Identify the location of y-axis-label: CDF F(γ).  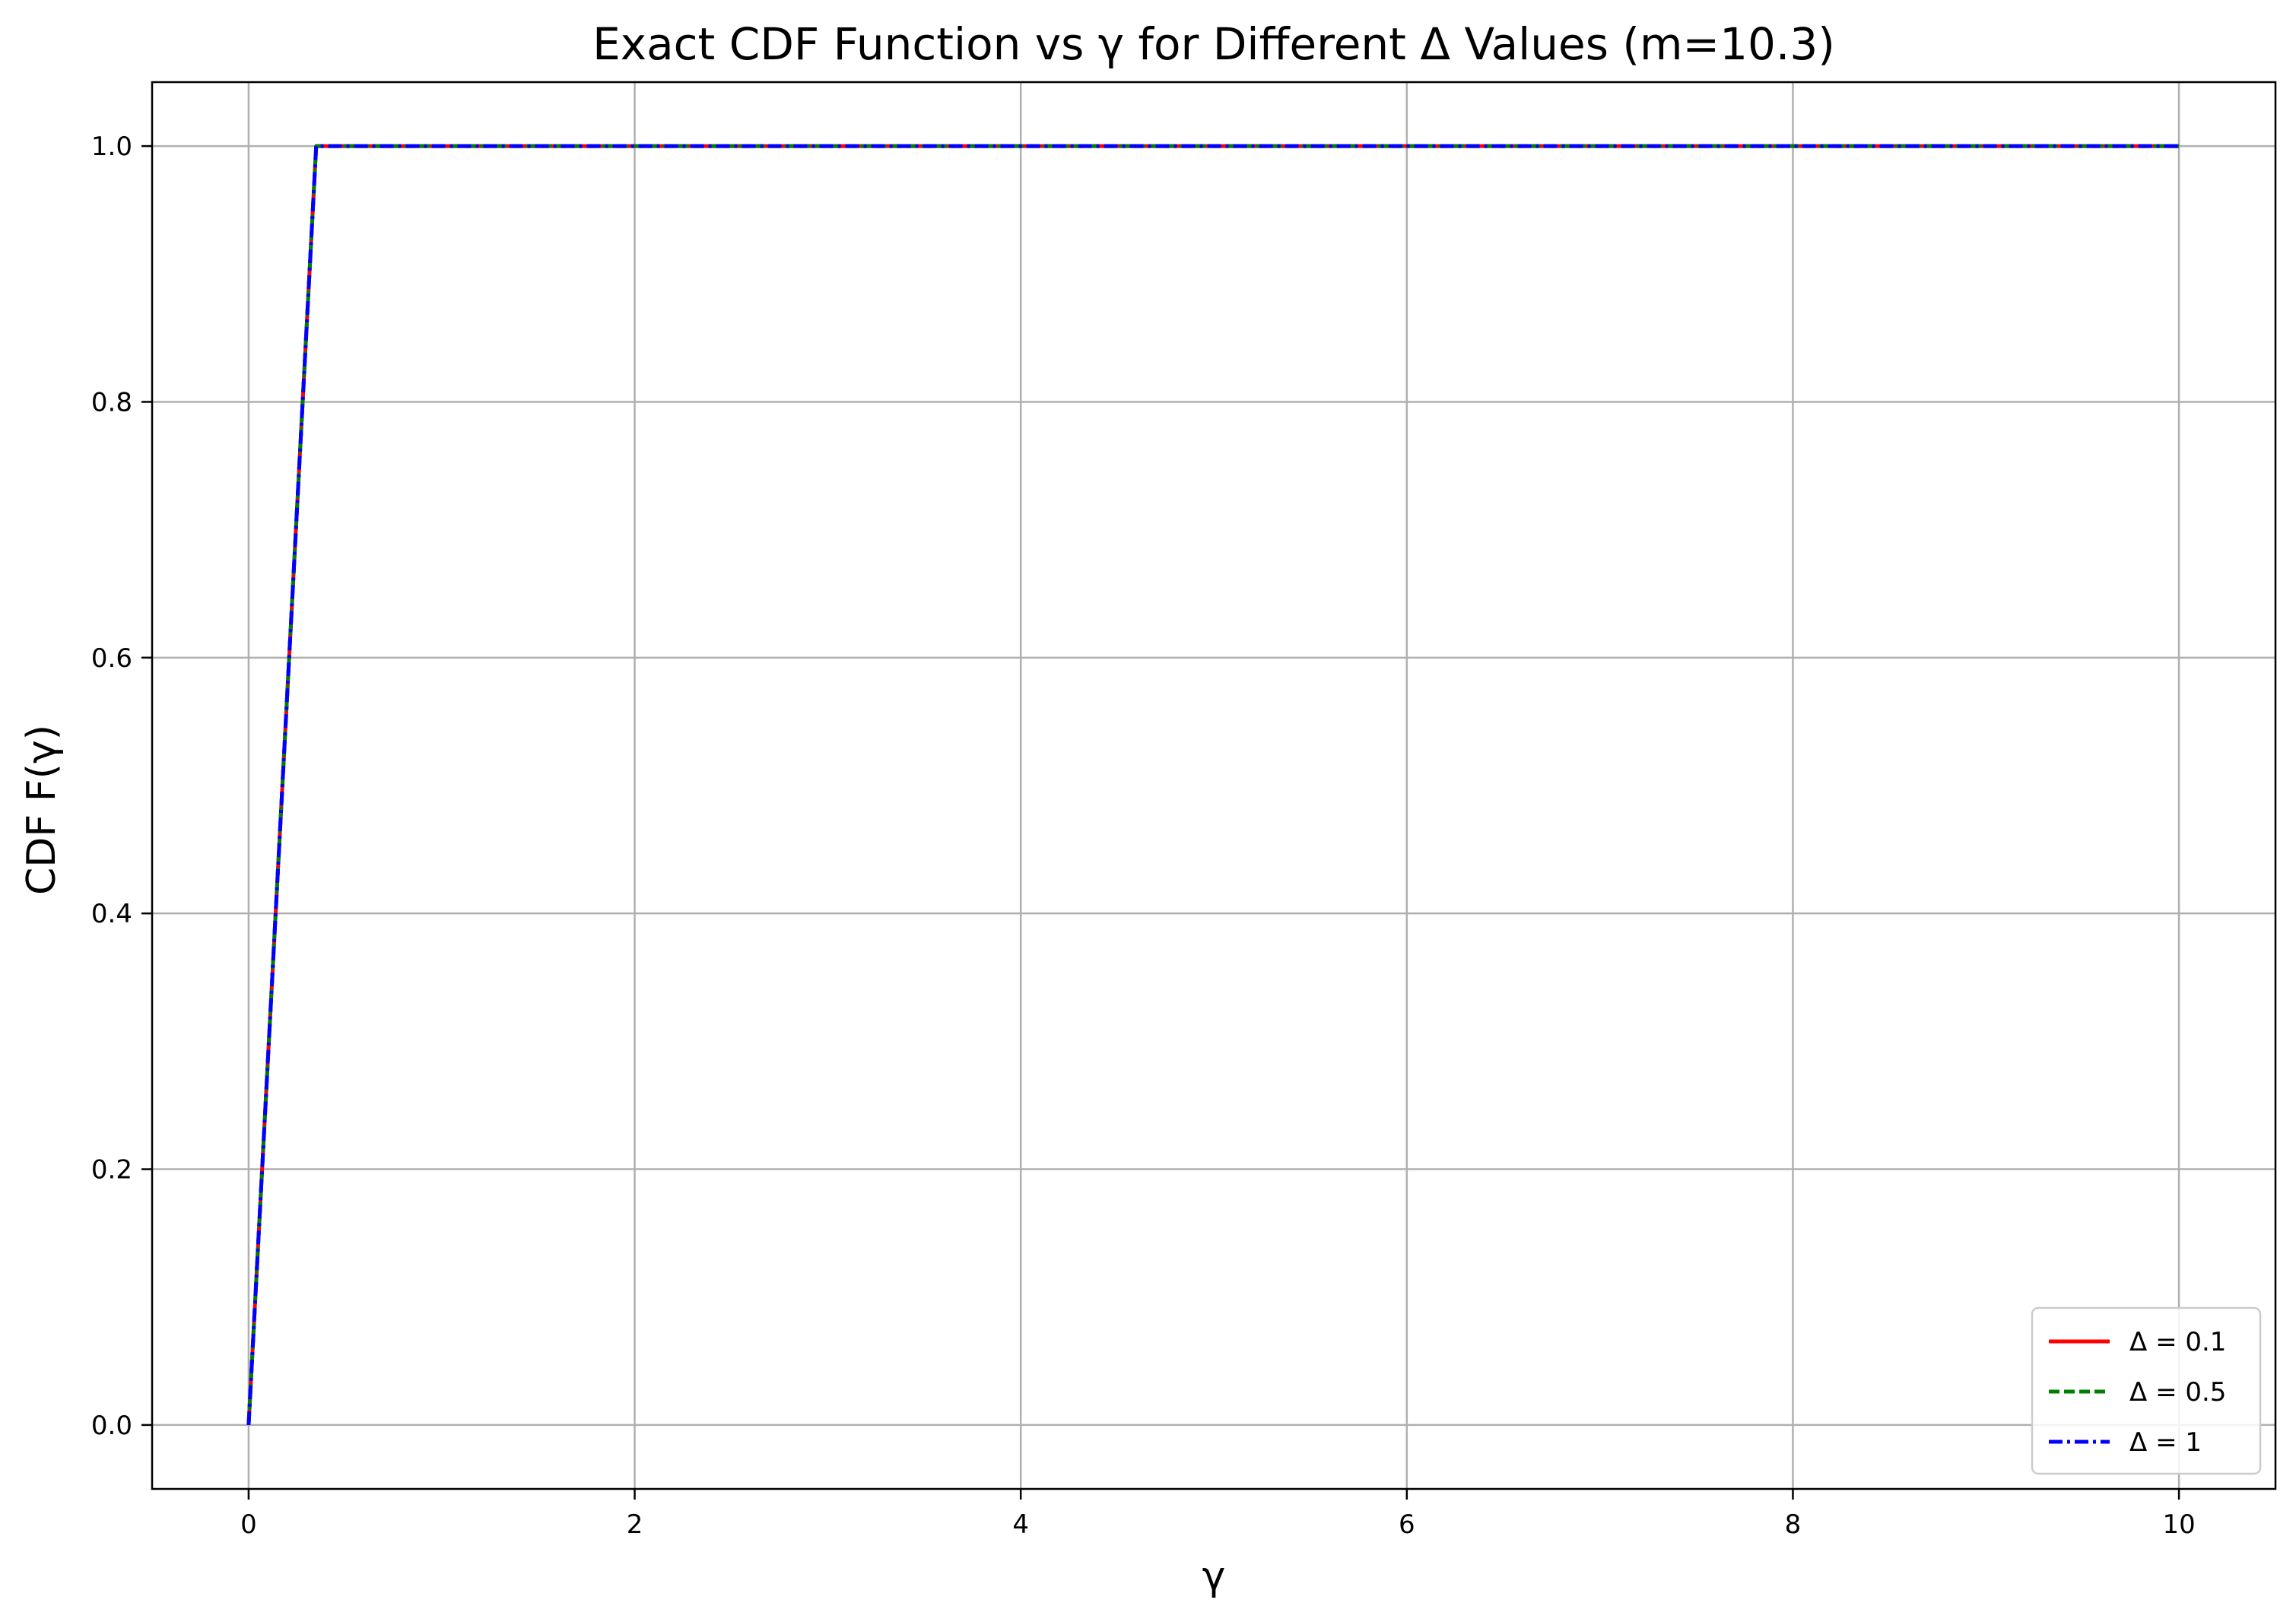
(42, 810).